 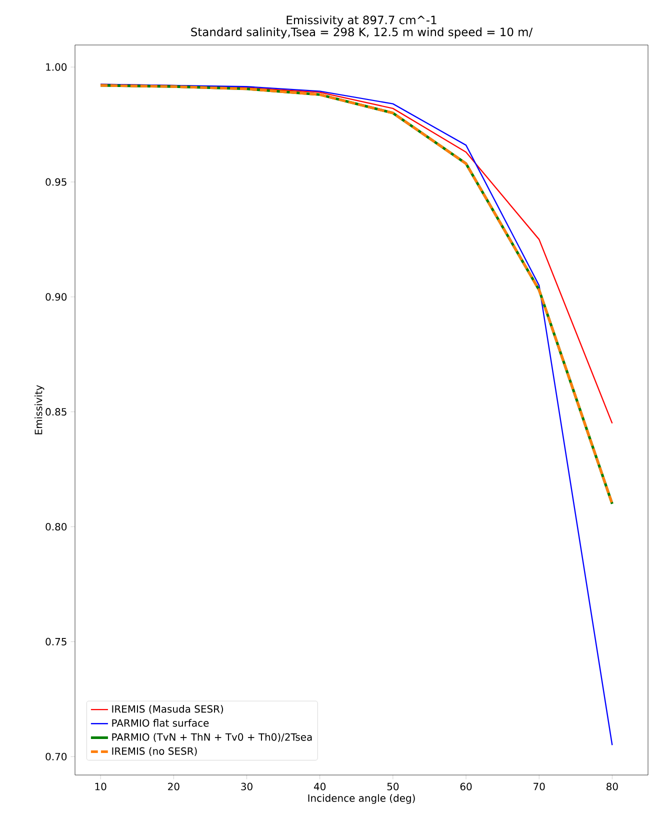 What do you see at coordinates (39, 409) in the screenshot?
I see `y-axis-title: Emissivity` at bounding box center [39, 409].